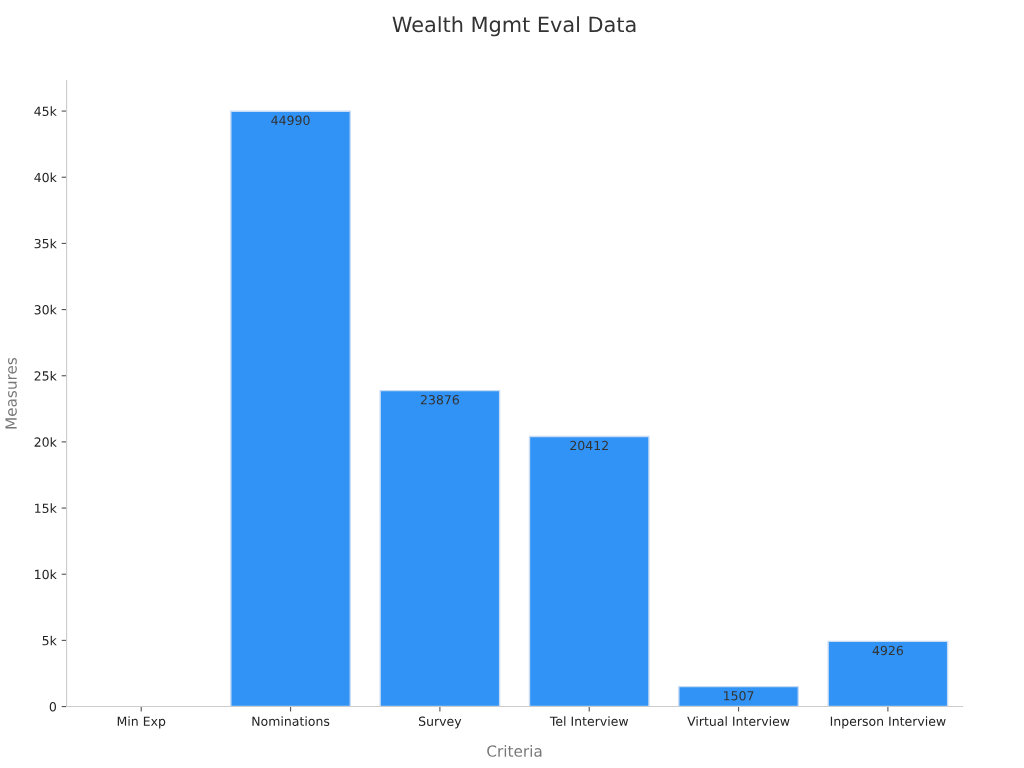  Describe the element at coordinates (439, 400) in the screenshot. I see `data-label: 23876` at that location.